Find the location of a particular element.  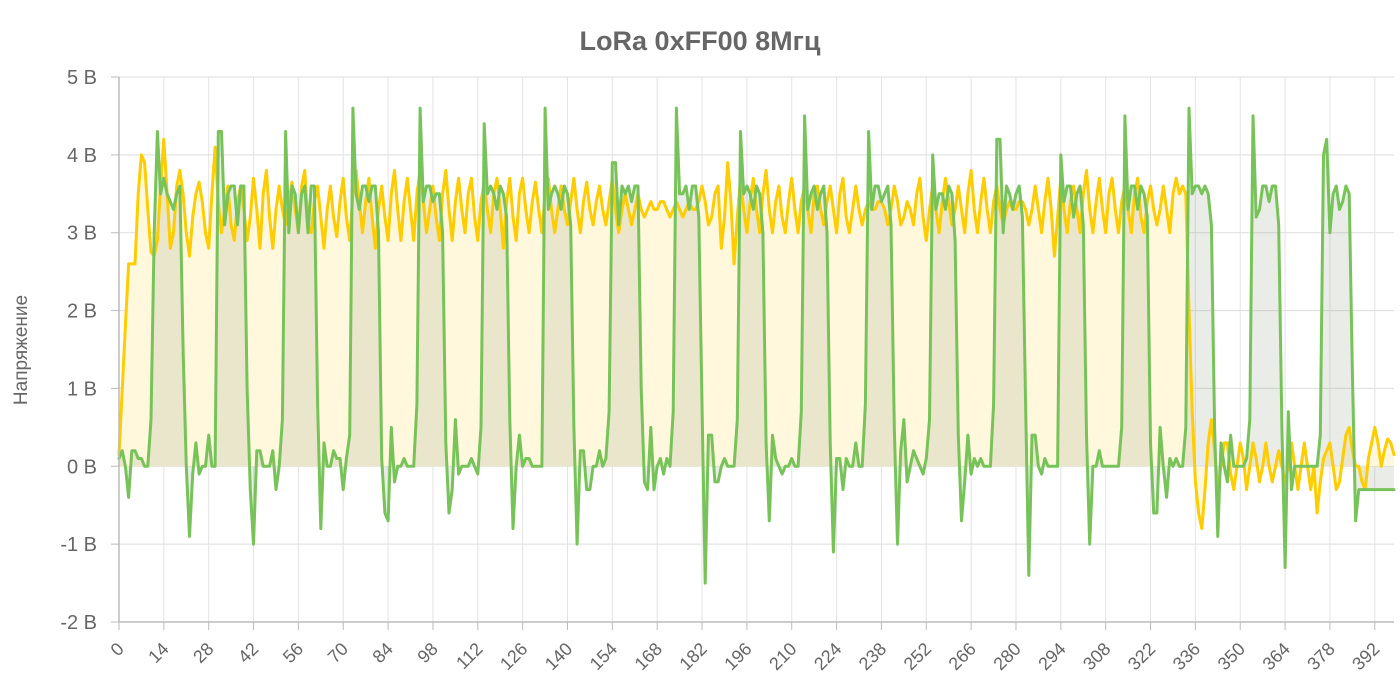

y-tick-labels: -2 В -1 В 0 В 1 В 2 В 3 В 4 В 5 В is located at coordinates (78, 350).